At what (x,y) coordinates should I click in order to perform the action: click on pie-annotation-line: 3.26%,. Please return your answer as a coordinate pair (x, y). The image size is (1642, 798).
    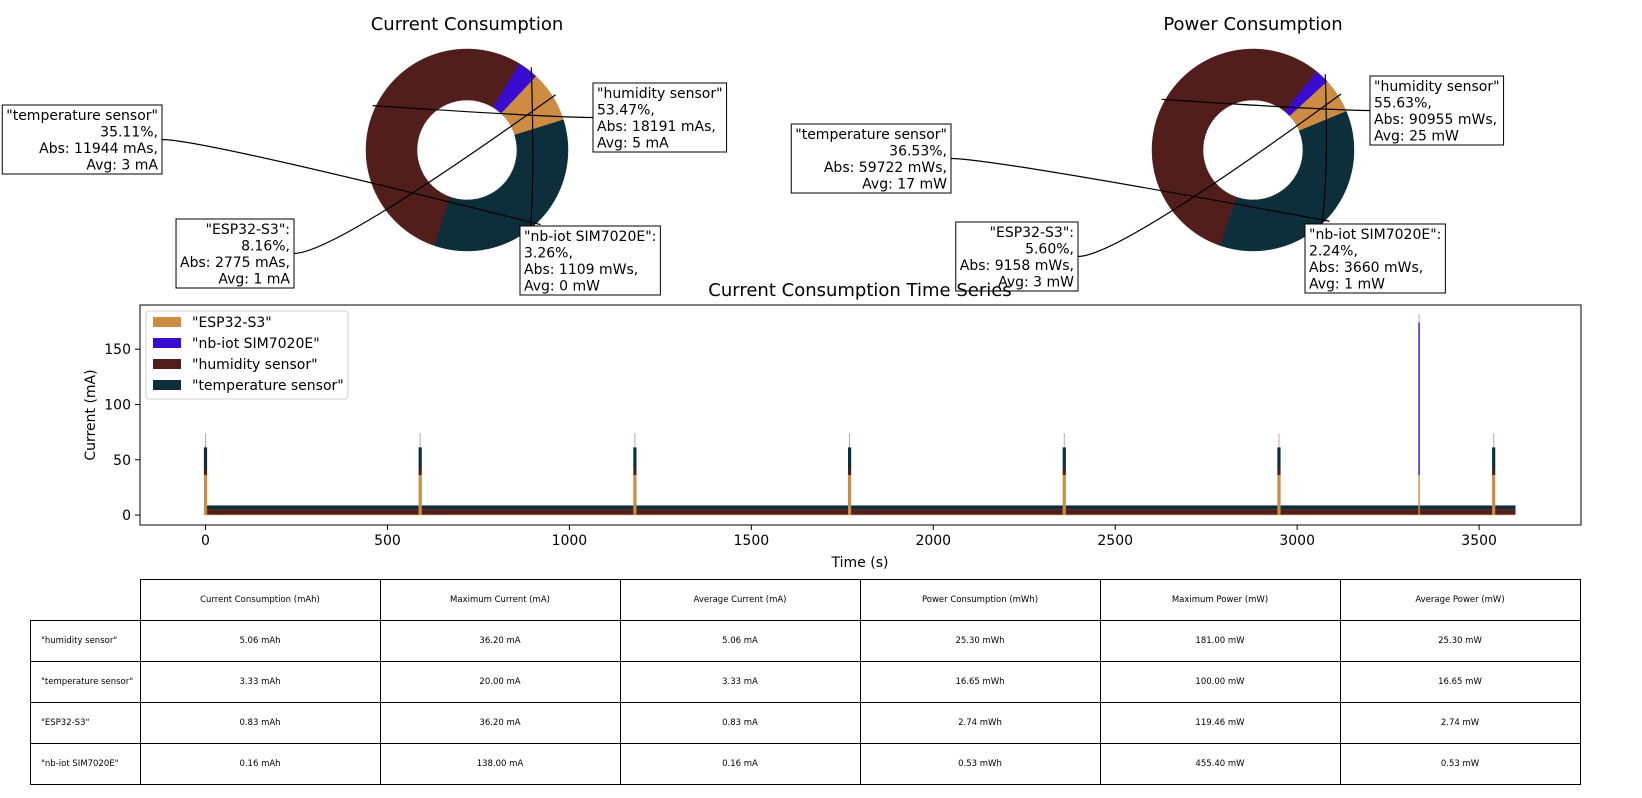
    Looking at the image, I should click on (548, 254).